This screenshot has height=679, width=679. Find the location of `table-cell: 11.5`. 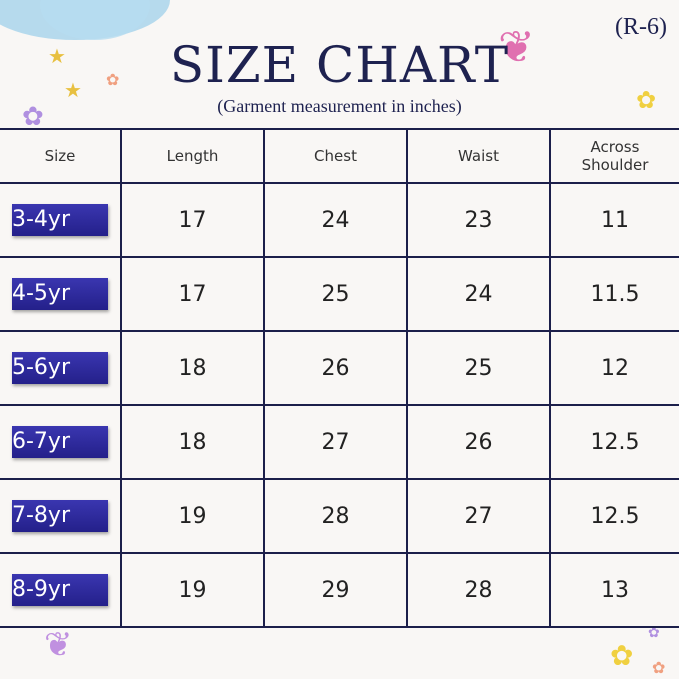

table-cell: 11.5 is located at coordinates (614, 294).